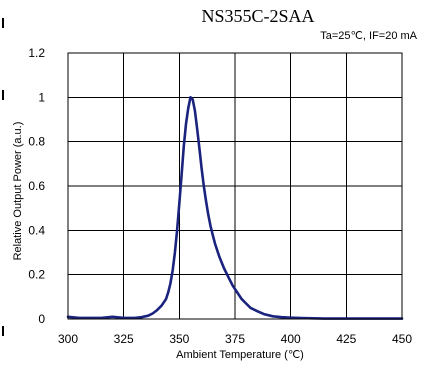  I want to click on y-tick-label: 0.2, so click(36, 275).